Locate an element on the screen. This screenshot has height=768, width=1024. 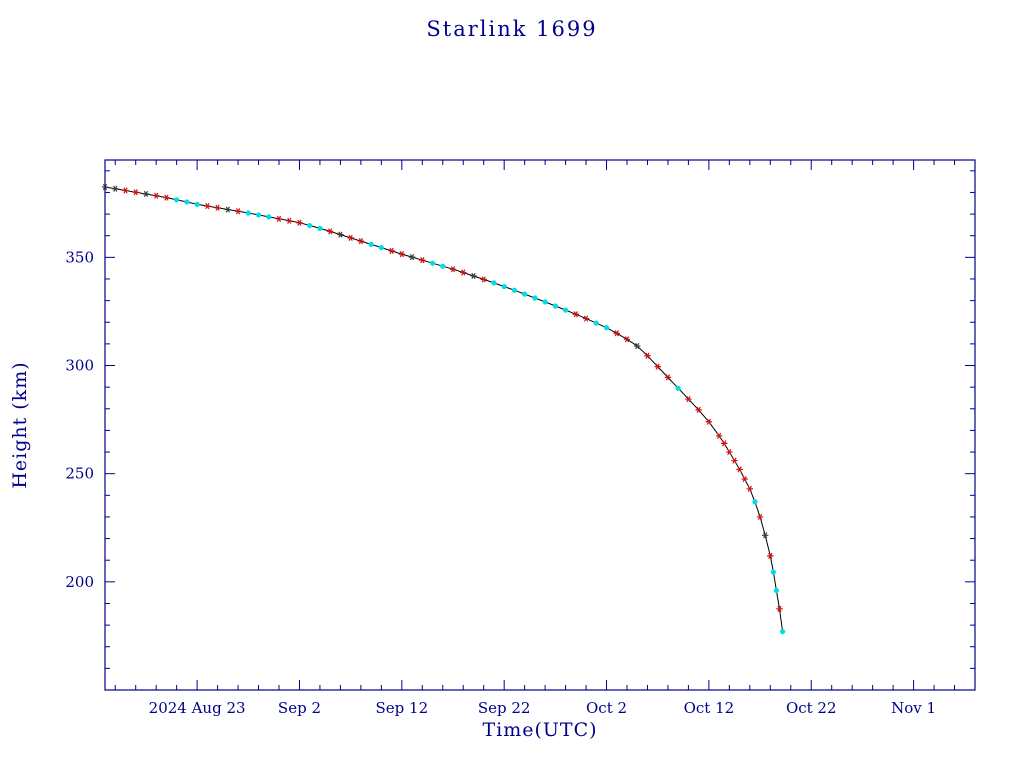
x-axis-label: Time(UTC) is located at coordinates (540, 730).